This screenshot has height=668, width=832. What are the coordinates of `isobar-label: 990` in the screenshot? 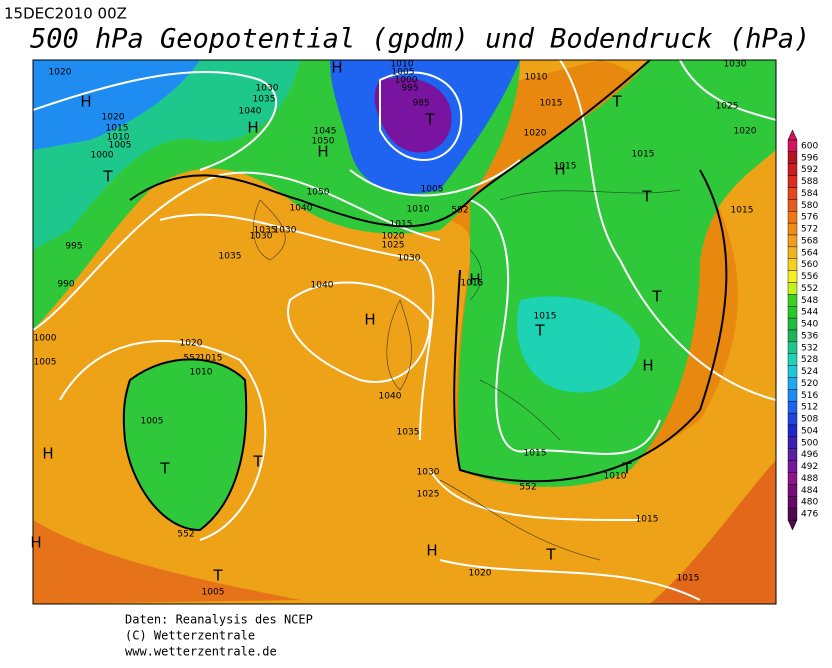 It's located at (65, 285).